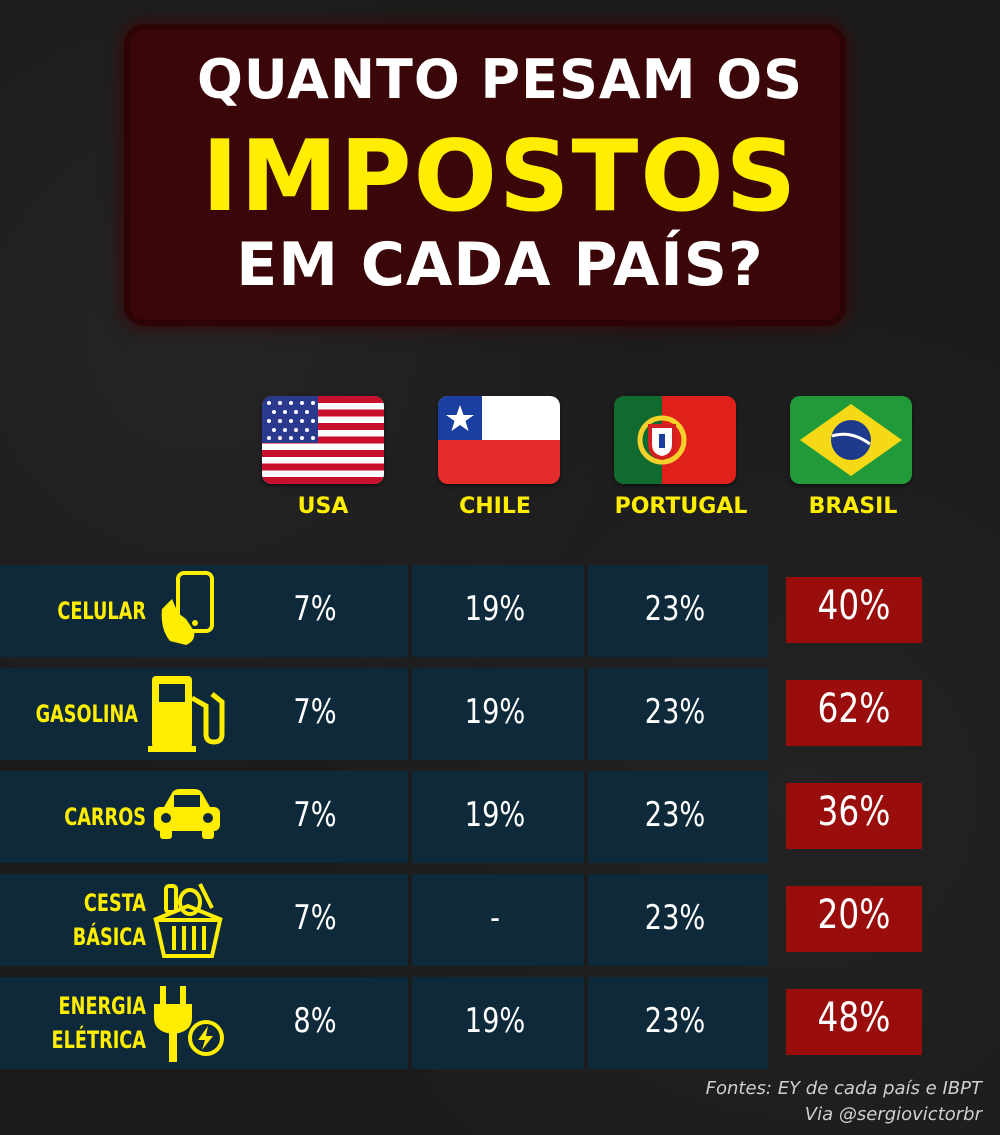 The height and width of the screenshot is (1135, 1000). I want to click on title-line-3: EM CADA PAÍS?, so click(500, 265).